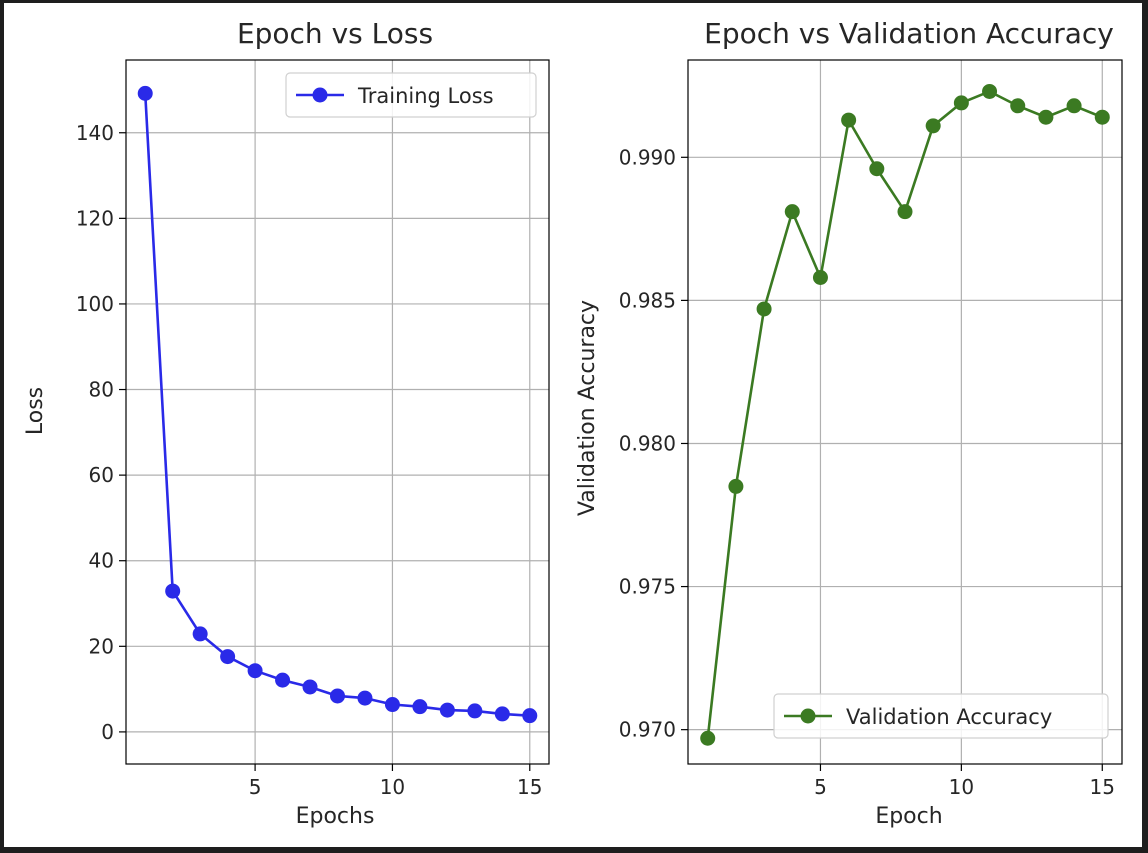  Describe the element at coordinates (647, 730) in the screenshot. I see `y-tick-label: 0.970` at that location.